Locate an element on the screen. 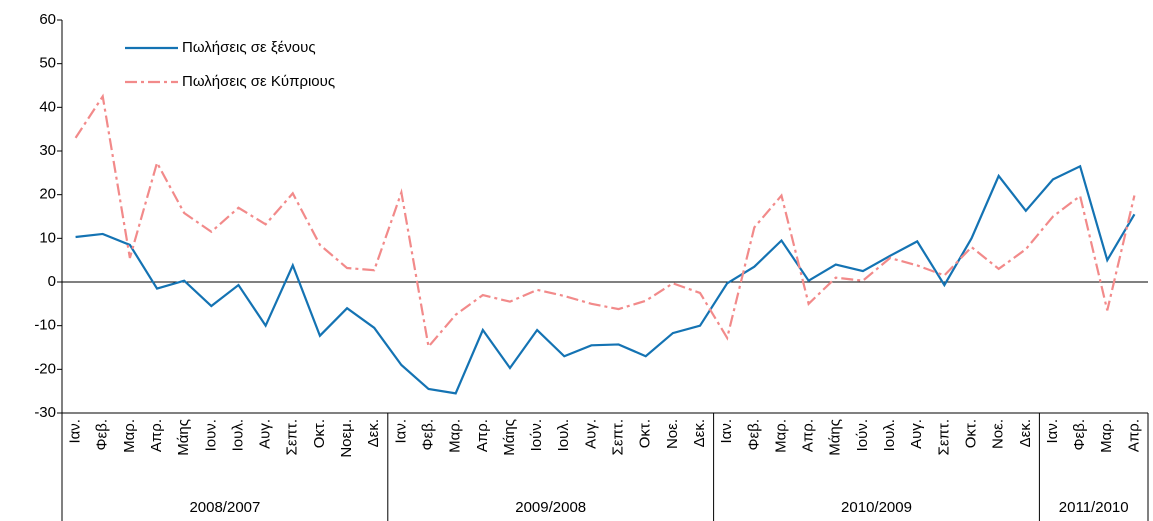  legend-label: Πωλήσεις σε Κύπριους is located at coordinates (258, 81).